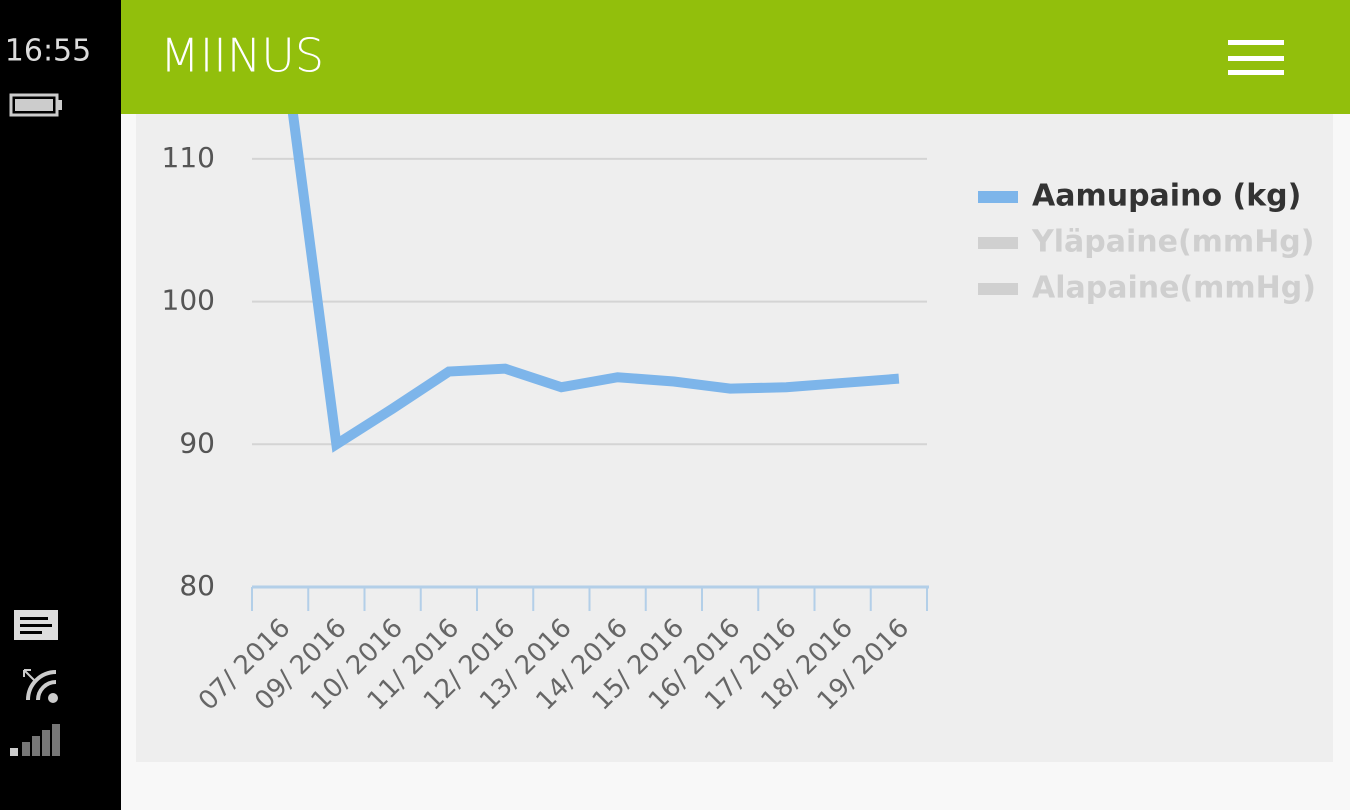  I want to click on legend-label: Yläpaine(mmHg), so click(1172, 242).